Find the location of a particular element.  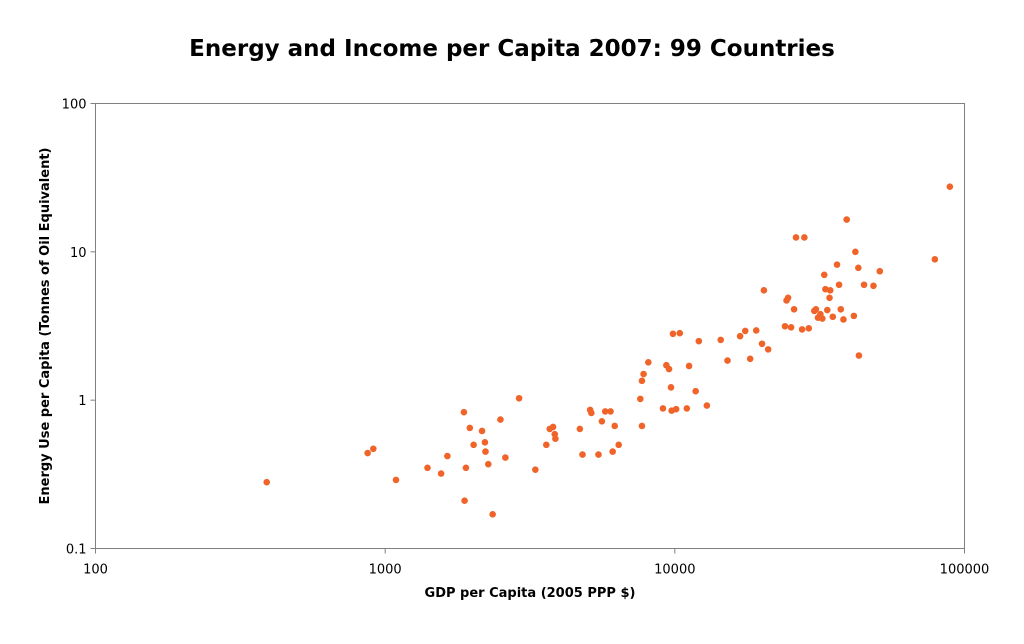

y-tick-label: 10 is located at coordinates (78, 253).